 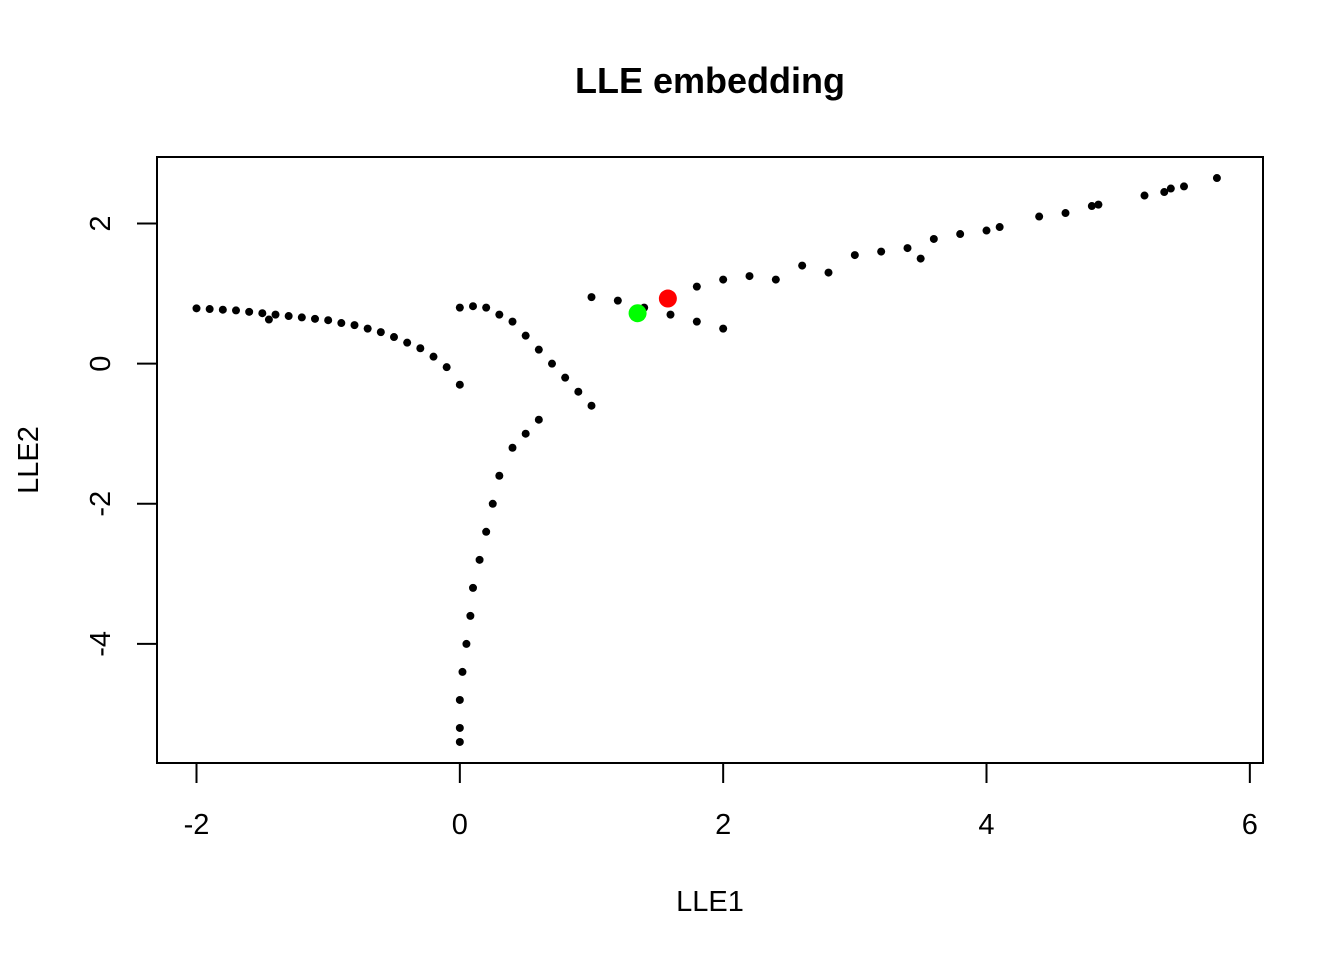 What do you see at coordinates (710, 902) in the screenshot?
I see `x-axis-label: LLE1` at bounding box center [710, 902].